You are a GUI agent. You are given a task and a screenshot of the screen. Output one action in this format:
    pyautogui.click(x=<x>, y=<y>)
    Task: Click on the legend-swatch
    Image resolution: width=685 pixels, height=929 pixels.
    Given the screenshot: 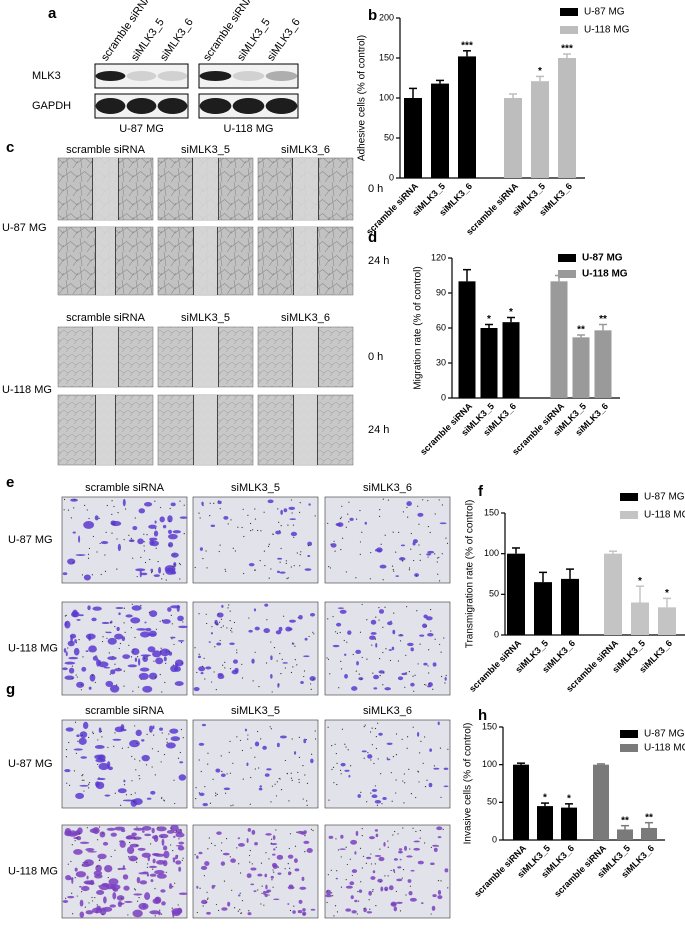 What is the action you would take?
    pyautogui.click(x=629, y=497)
    